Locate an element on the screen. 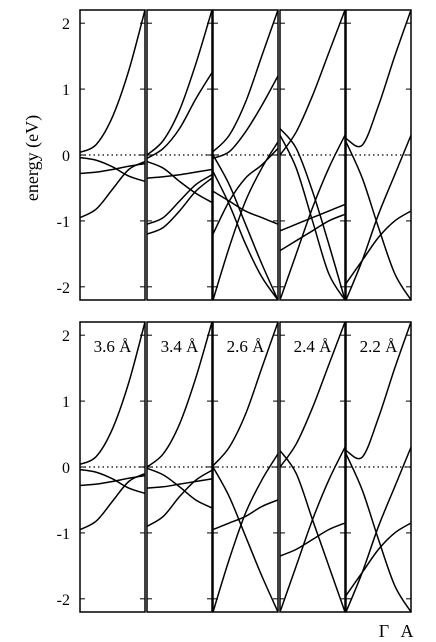  band-panel: 3.4 Å is located at coordinates (179, 467).